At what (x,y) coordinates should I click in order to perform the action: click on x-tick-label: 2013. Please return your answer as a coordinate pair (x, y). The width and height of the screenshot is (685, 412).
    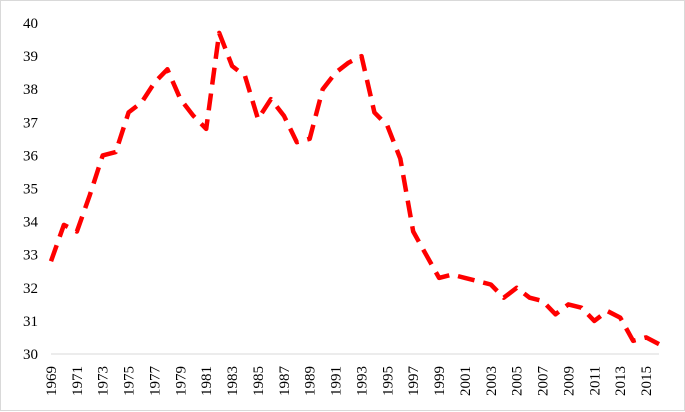
    Looking at the image, I should click on (621, 381).